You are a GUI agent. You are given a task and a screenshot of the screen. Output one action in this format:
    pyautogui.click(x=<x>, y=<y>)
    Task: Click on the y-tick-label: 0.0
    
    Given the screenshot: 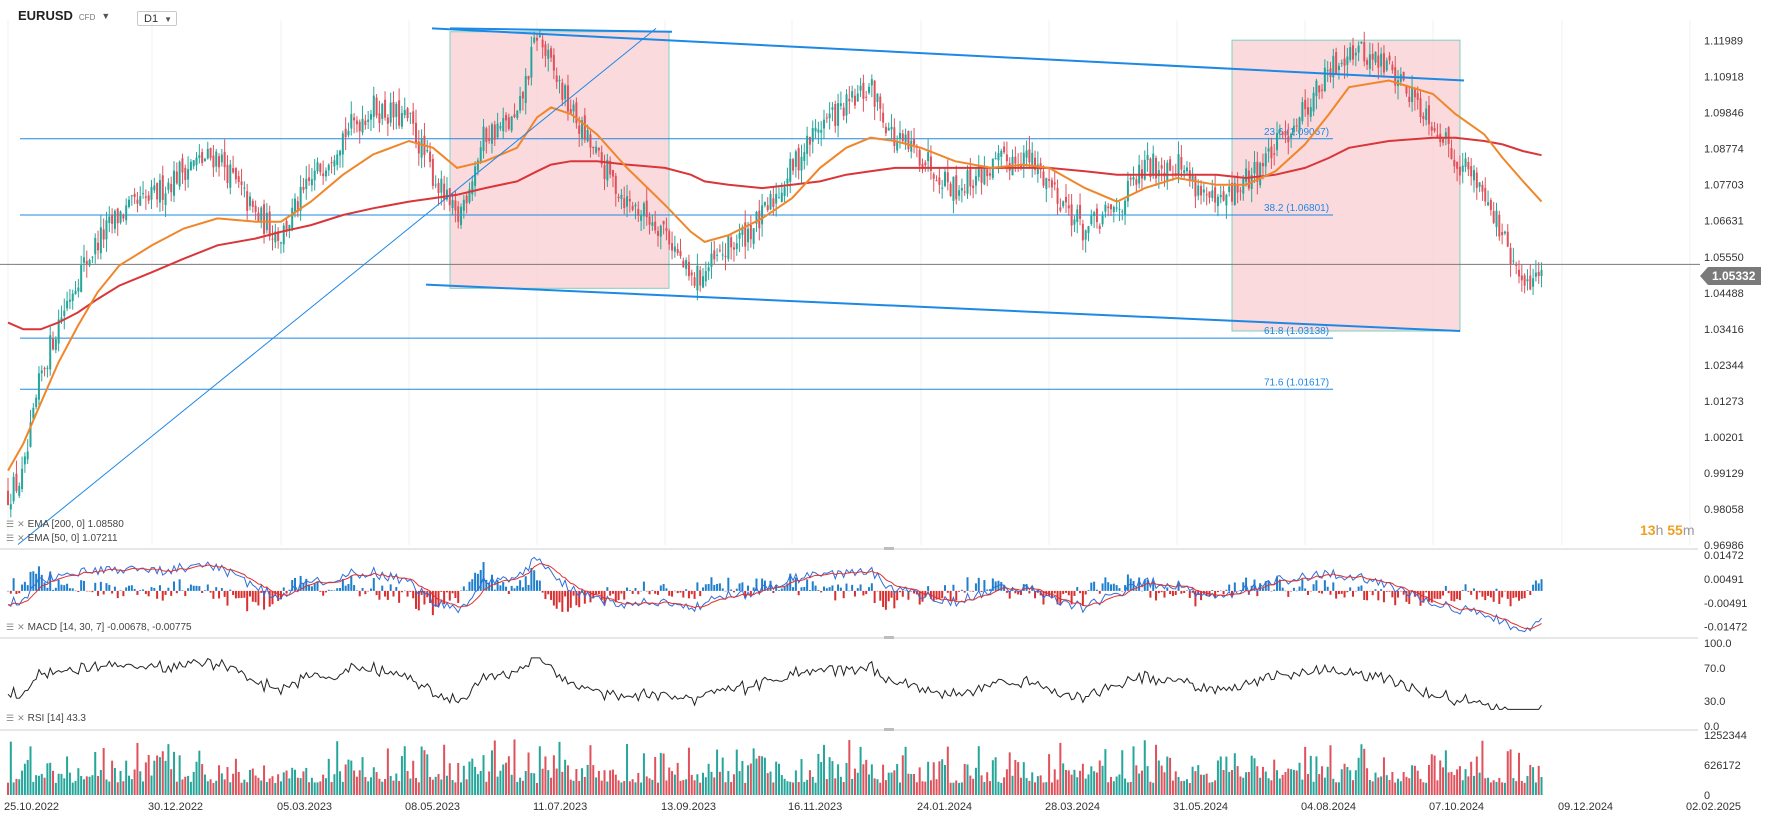 What is the action you would take?
    pyautogui.click(x=1711, y=727)
    